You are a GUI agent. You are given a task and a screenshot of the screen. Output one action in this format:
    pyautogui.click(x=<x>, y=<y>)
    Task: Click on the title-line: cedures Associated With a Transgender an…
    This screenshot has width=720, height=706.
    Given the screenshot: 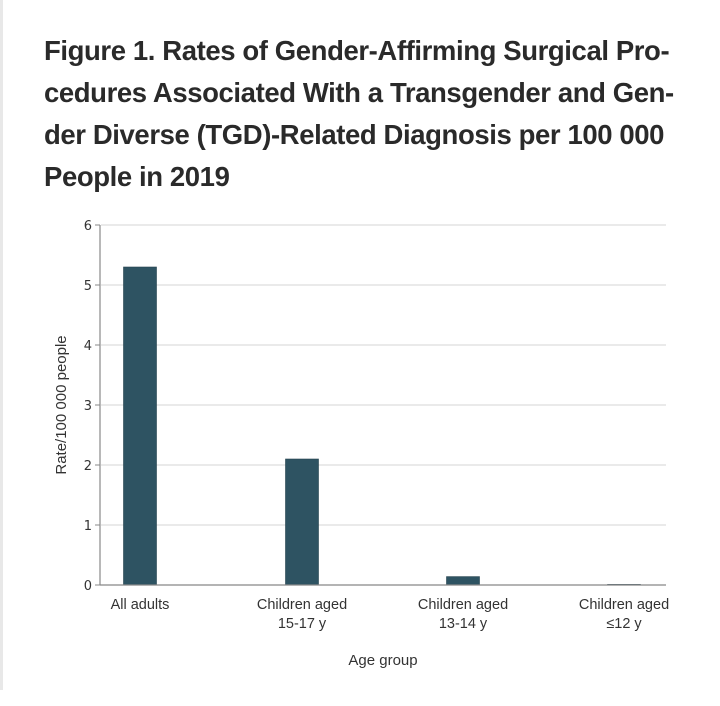 What is the action you would take?
    pyautogui.click(x=359, y=92)
    